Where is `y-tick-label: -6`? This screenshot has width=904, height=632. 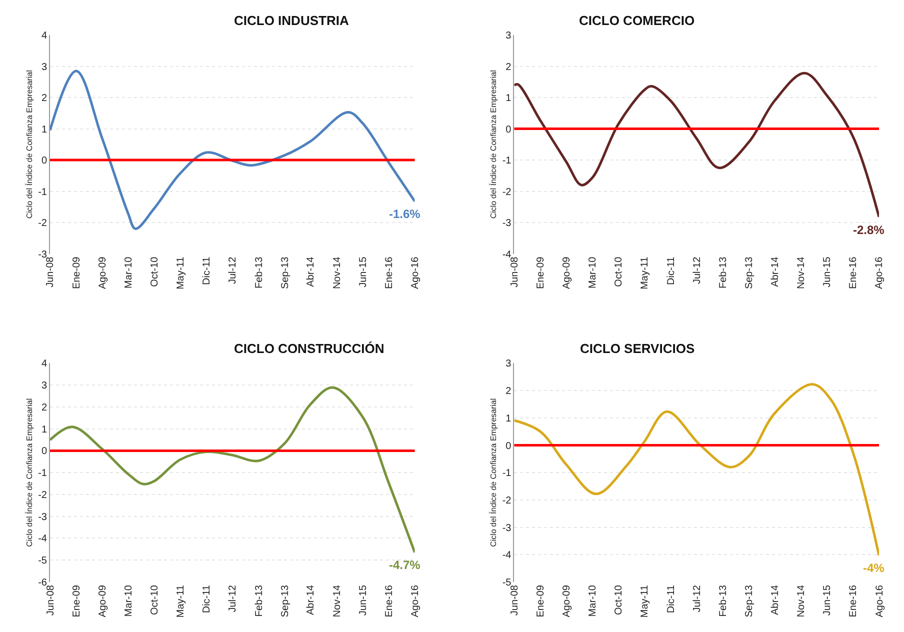
y-tick-label: -6 is located at coordinates (43, 583).